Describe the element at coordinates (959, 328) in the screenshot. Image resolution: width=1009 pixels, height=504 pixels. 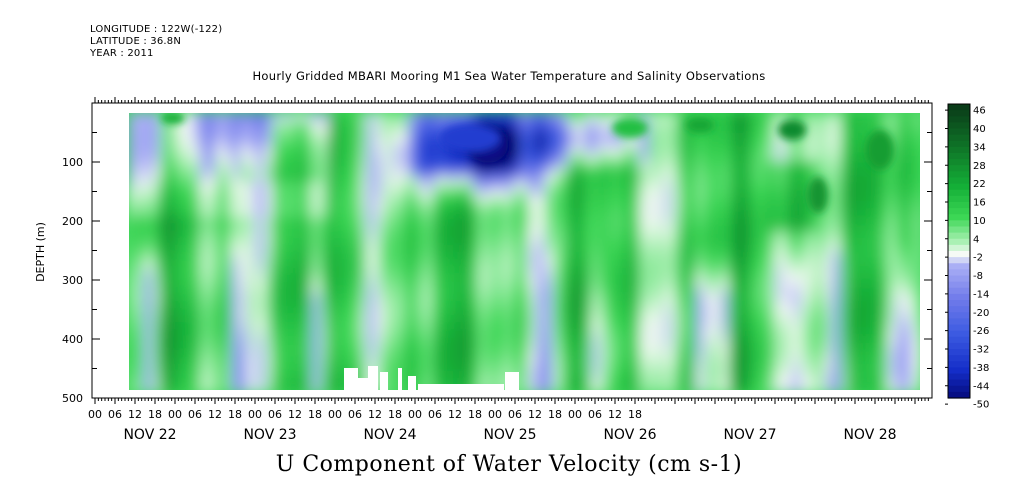
I see `colorbar-band` at that location.